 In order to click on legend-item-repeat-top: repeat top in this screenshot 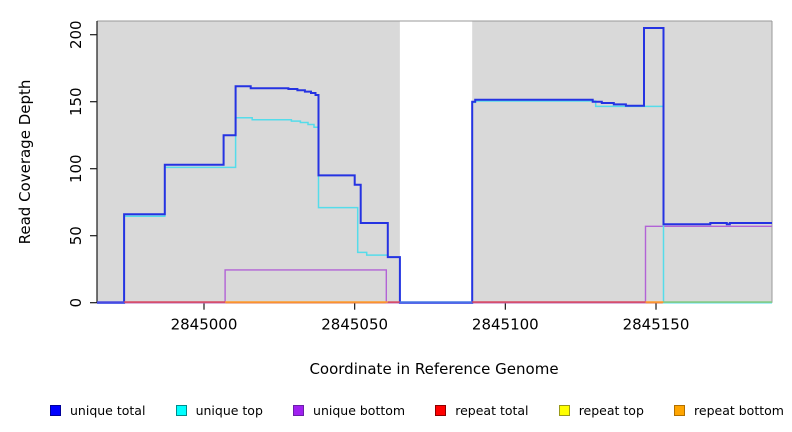, I will do `click(601, 410)`.